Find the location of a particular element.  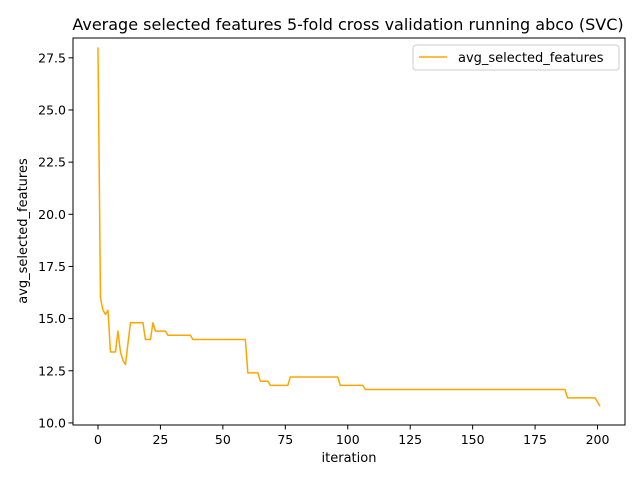

x-axis-title: iteration is located at coordinates (349, 458).